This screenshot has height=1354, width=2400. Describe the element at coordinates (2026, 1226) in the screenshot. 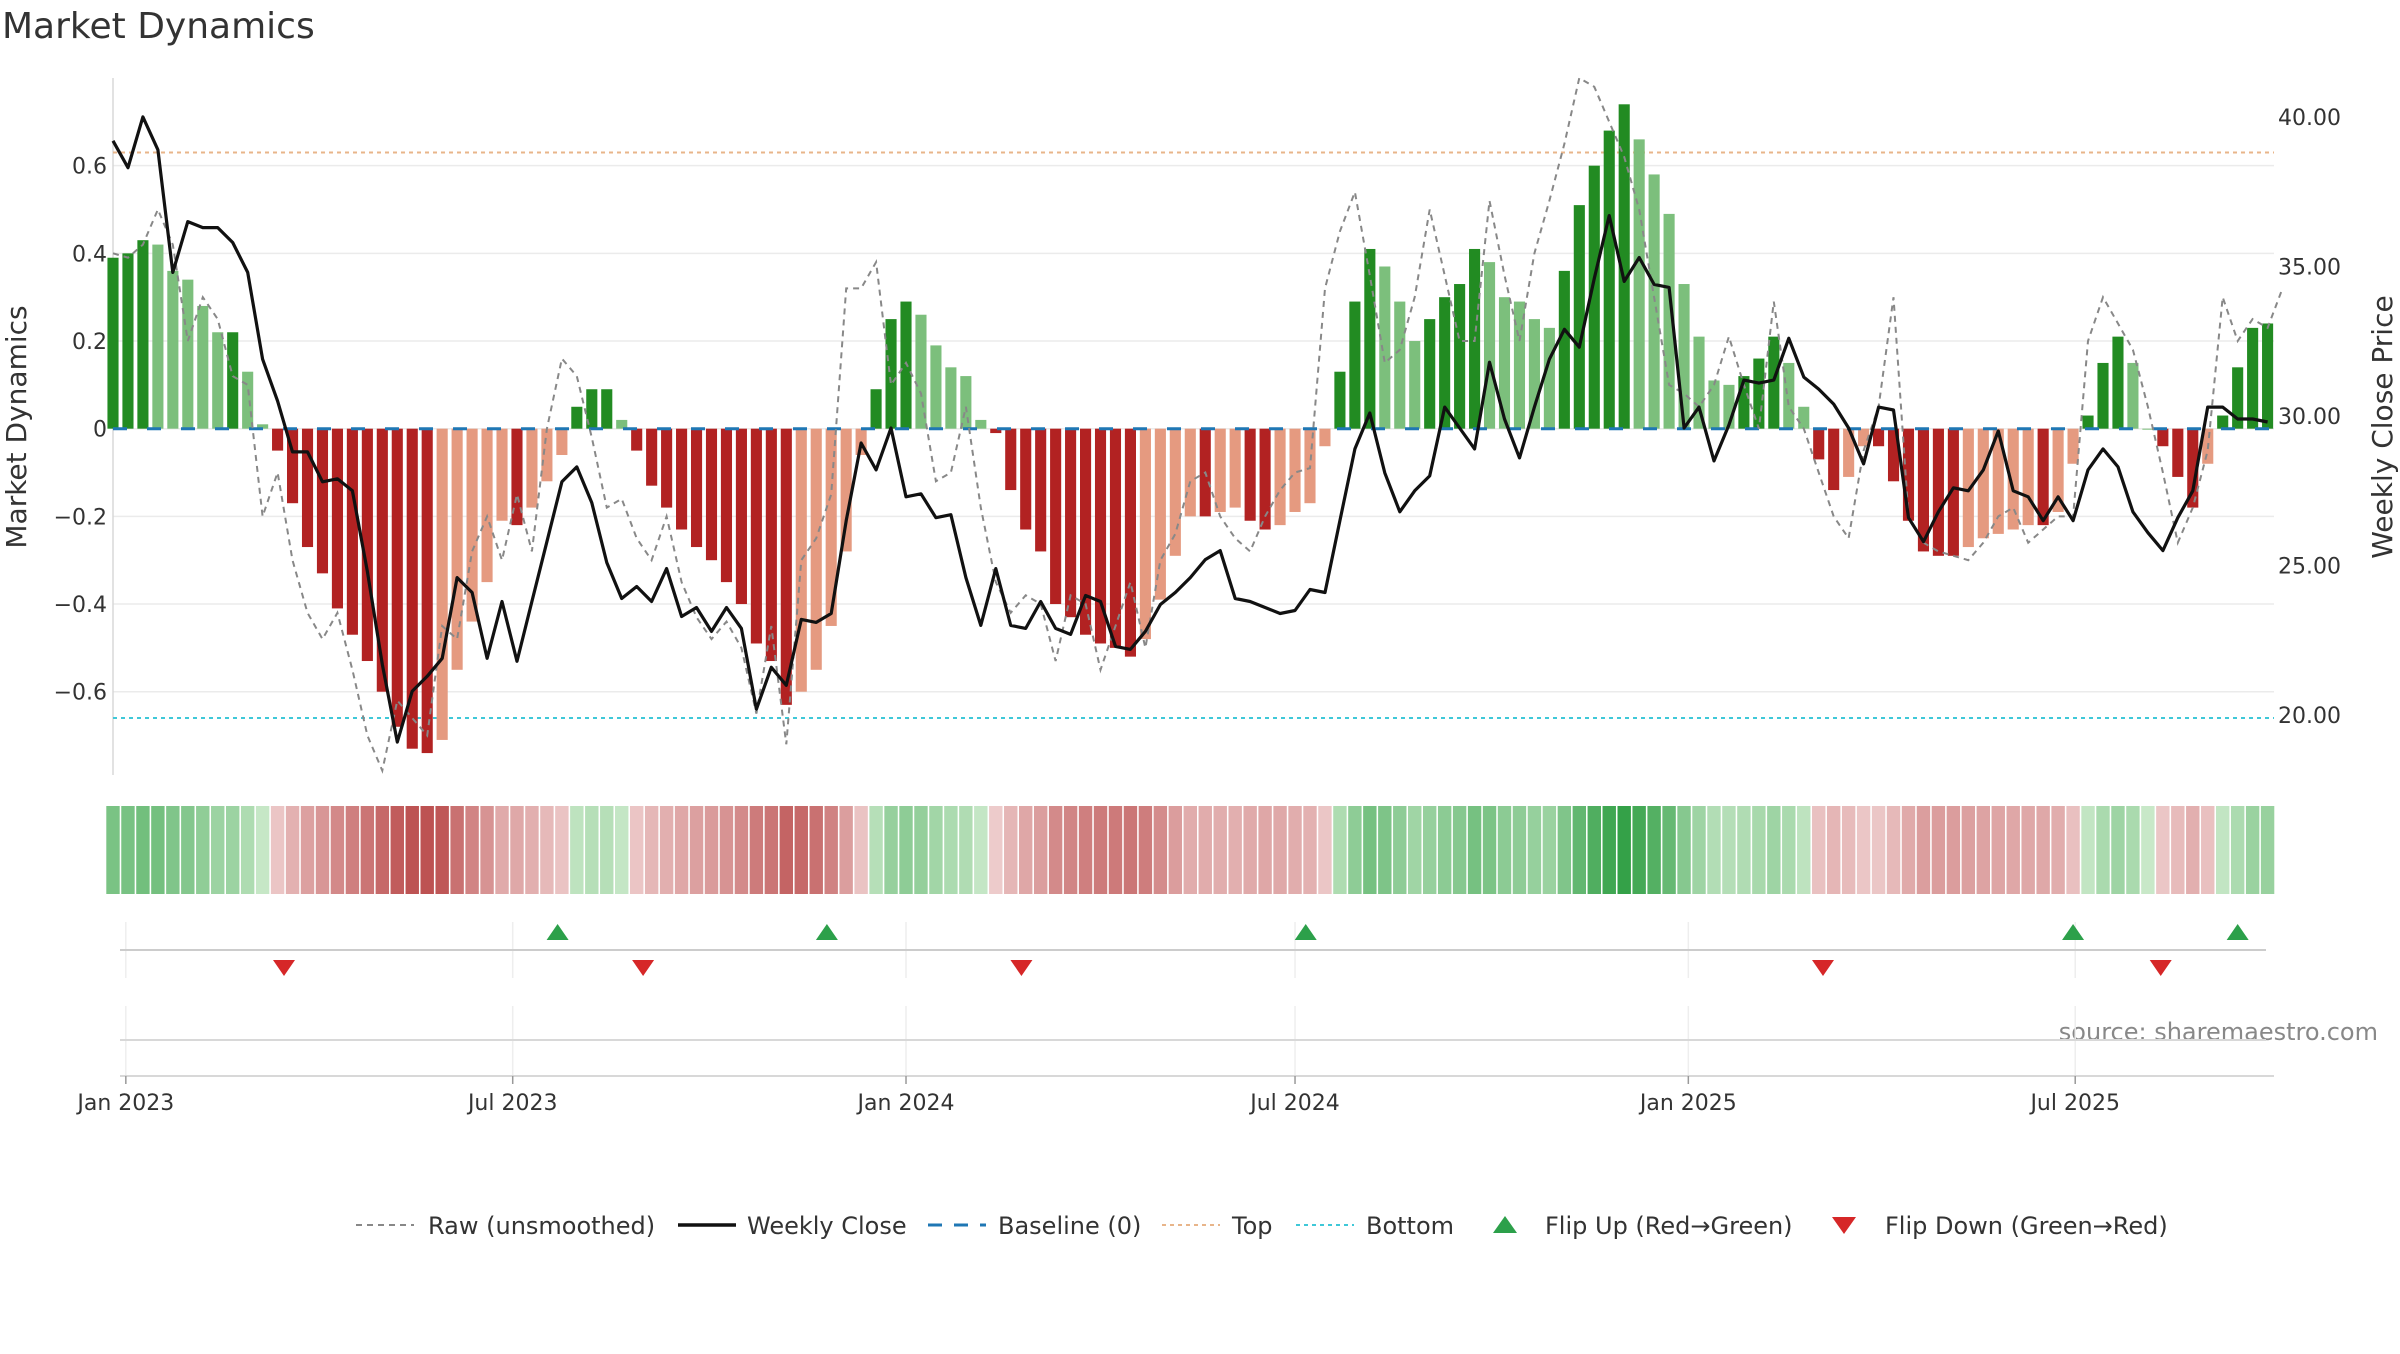

I see `legend-flip-down-label: Flip Down (Green→Red)` at that location.